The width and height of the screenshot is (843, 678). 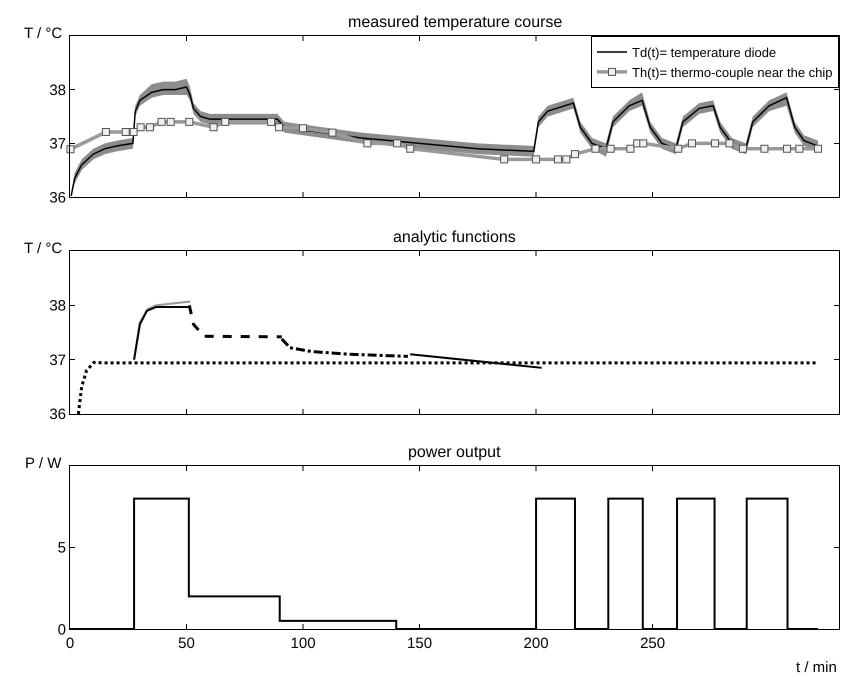 What do you see at coordinates (732, 72) in the screenshot?
I see `legend-label: Th(t)= thermo-couple near the chip` at bounding box center [732, 72].